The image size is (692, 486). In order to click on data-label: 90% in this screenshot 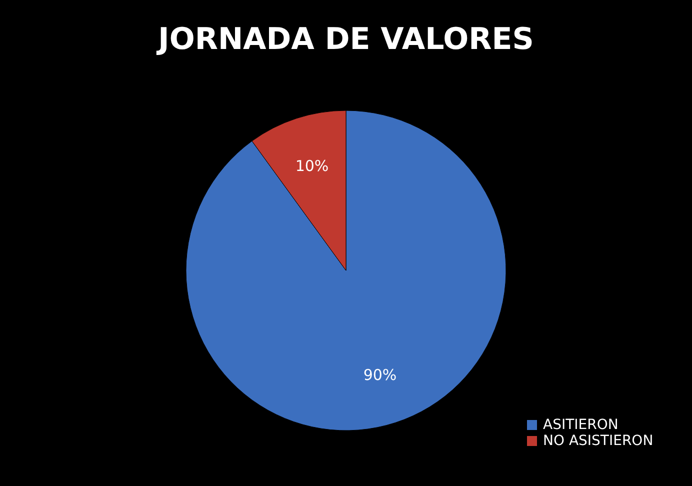, I will do `click(380, 375)`.